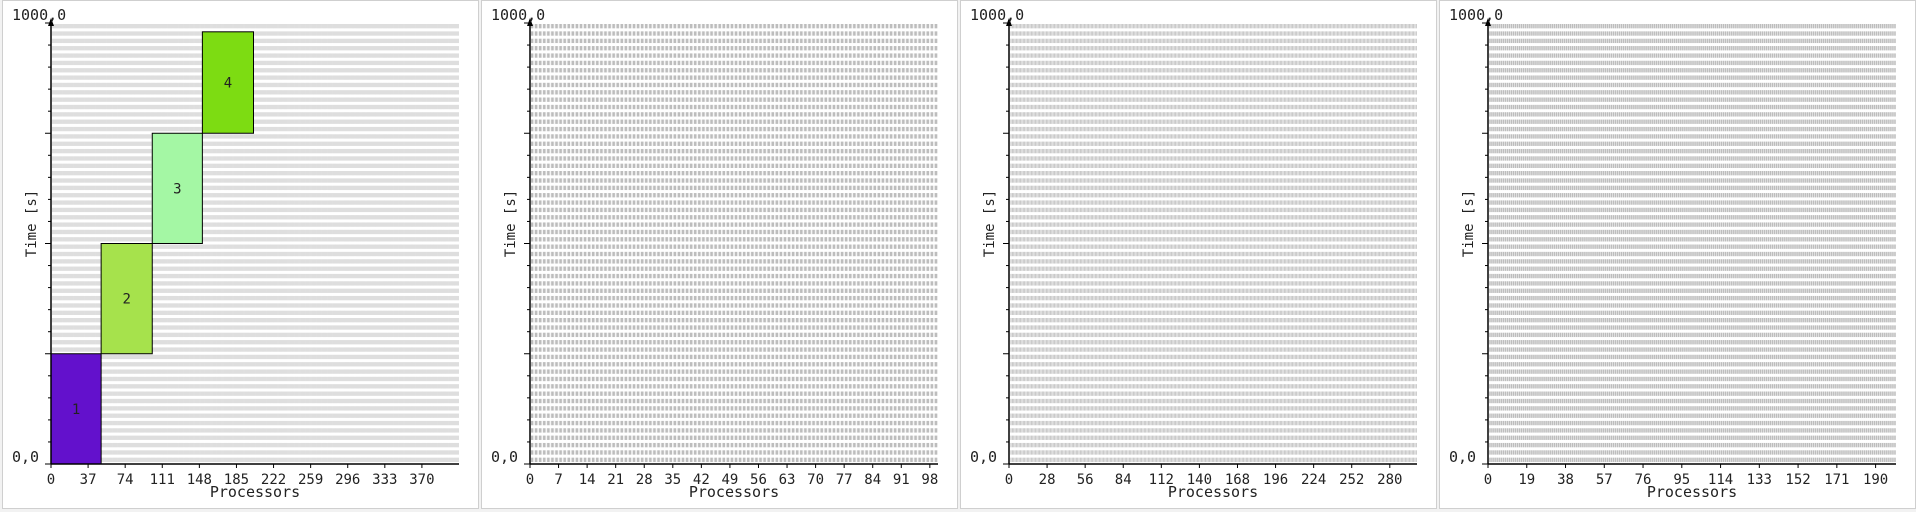 The image size is (1916, 512). Describe the element at coordinates (787, 480) in the screenshot. I see `x-tick-label: 63` at that location.